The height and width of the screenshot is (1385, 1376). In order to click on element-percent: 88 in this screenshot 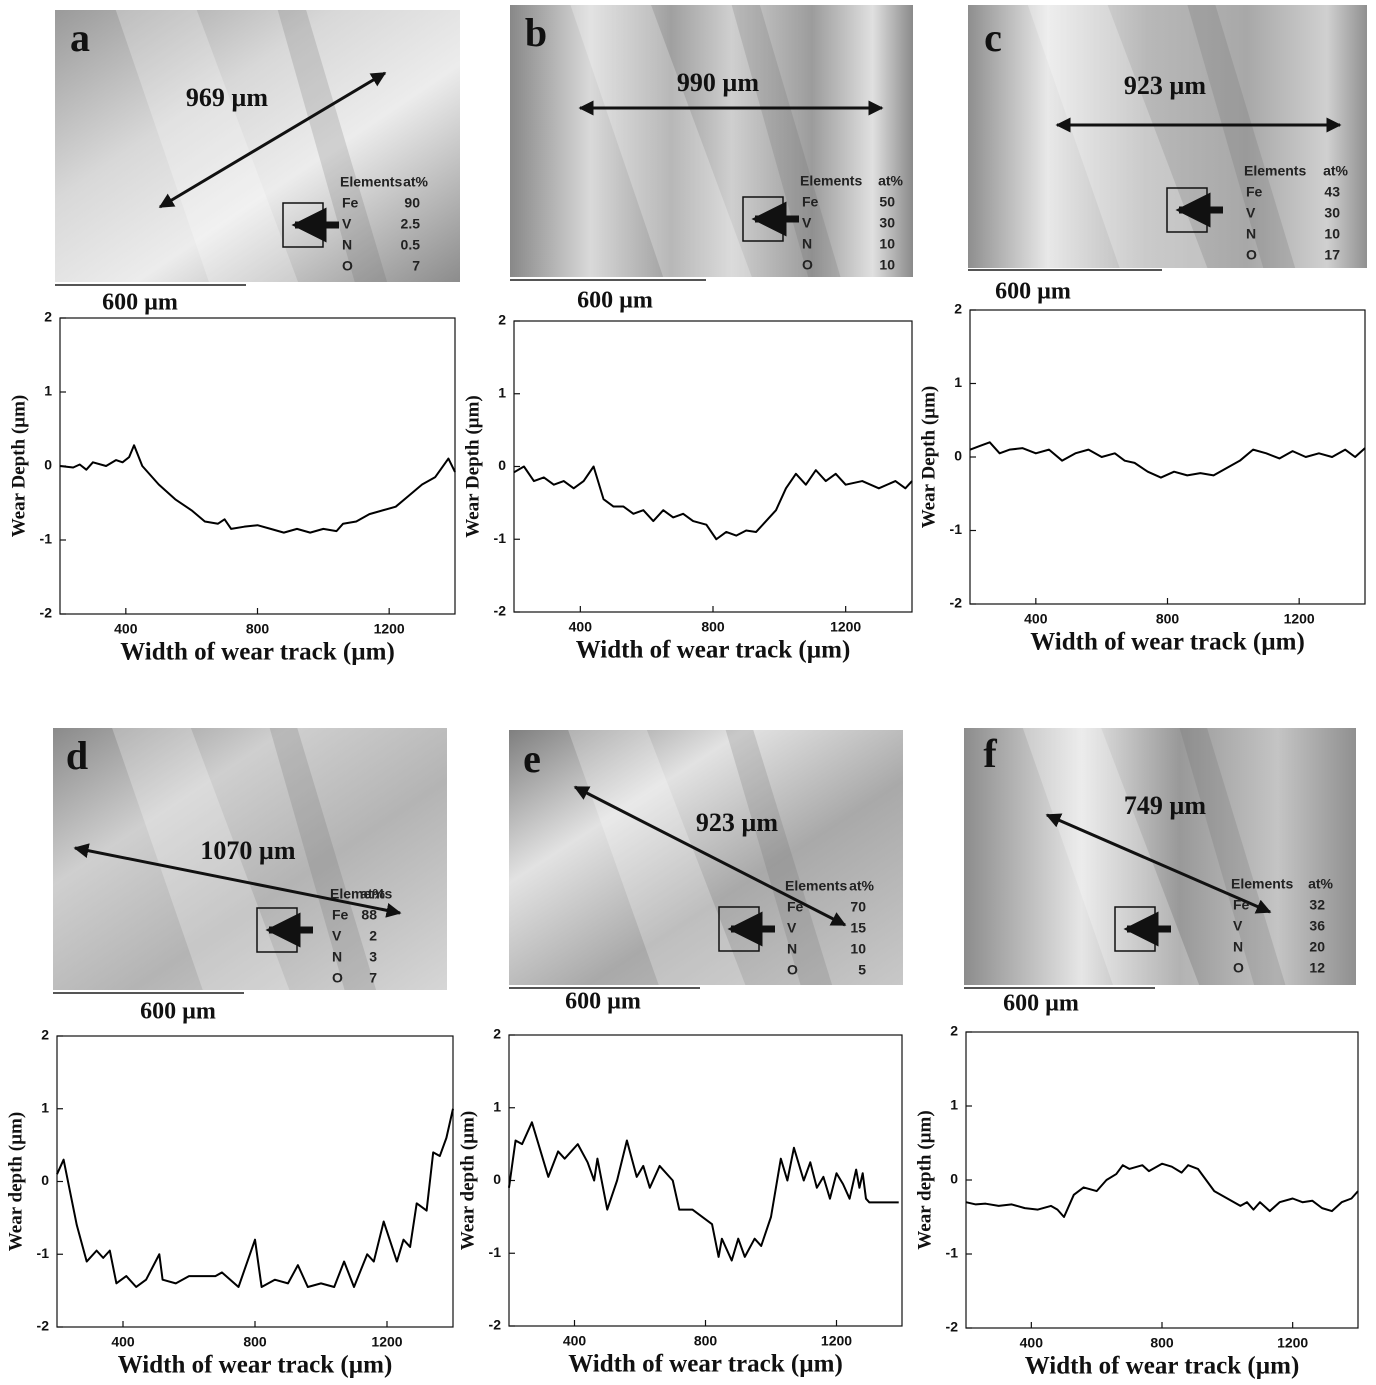, I will do `click(369, 915)`.